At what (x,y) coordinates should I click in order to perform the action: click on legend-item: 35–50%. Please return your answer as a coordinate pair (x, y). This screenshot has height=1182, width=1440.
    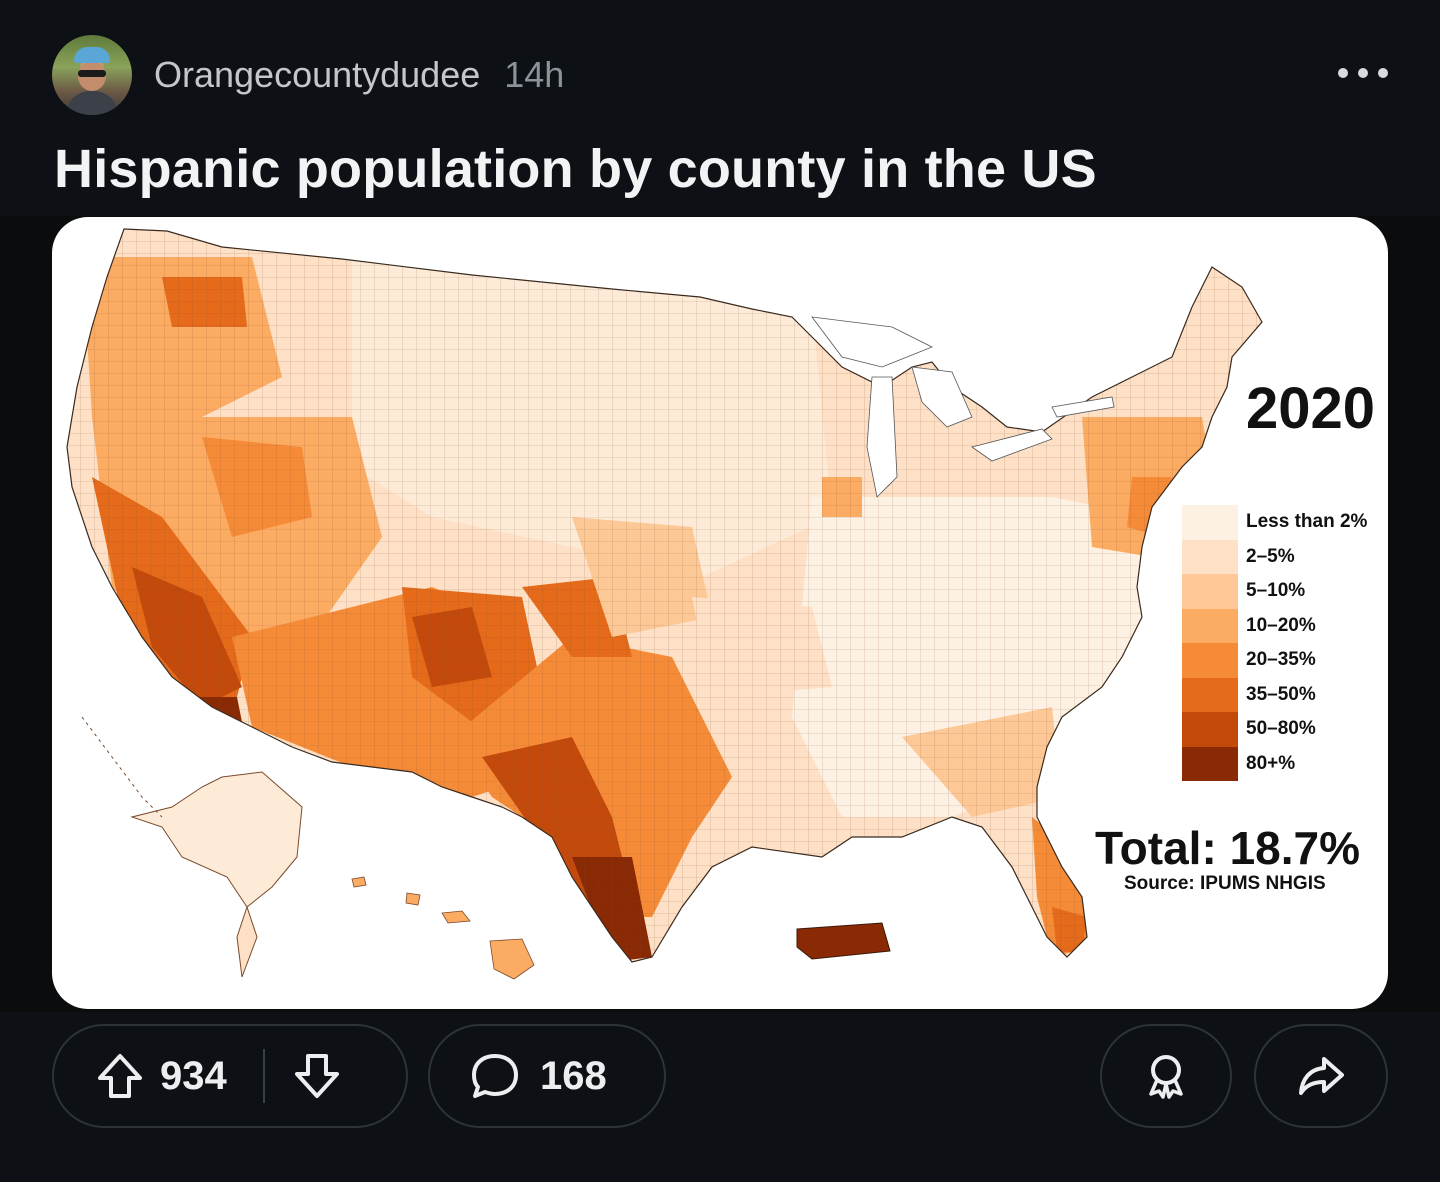
    Looking at the image, I should click on (1274, 694).